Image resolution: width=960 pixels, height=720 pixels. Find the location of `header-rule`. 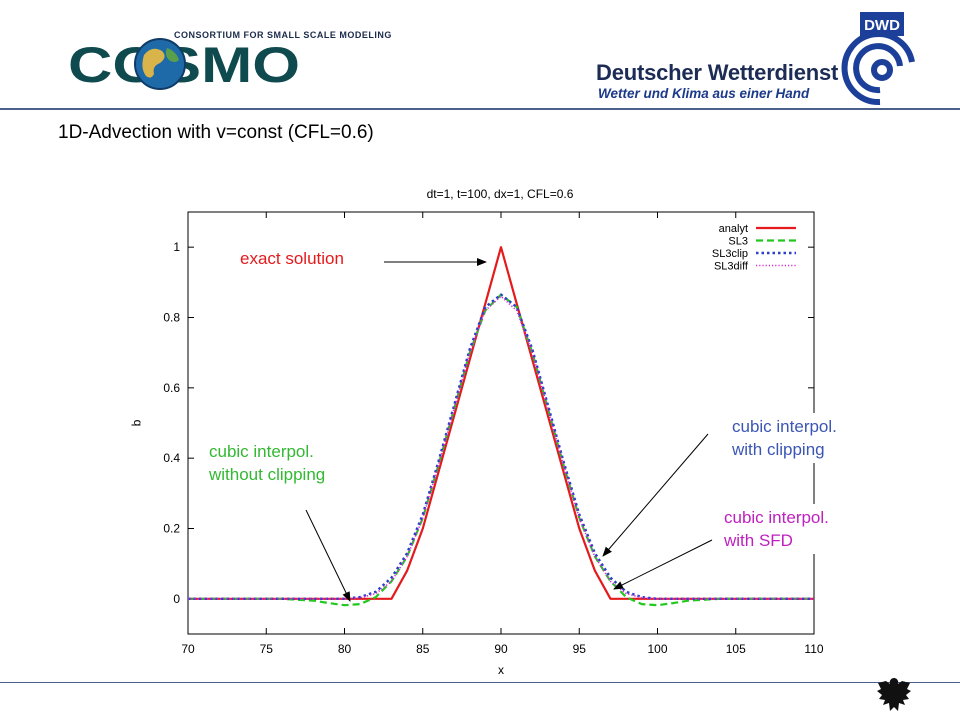

header-rule is located at coordinates (480, 109).